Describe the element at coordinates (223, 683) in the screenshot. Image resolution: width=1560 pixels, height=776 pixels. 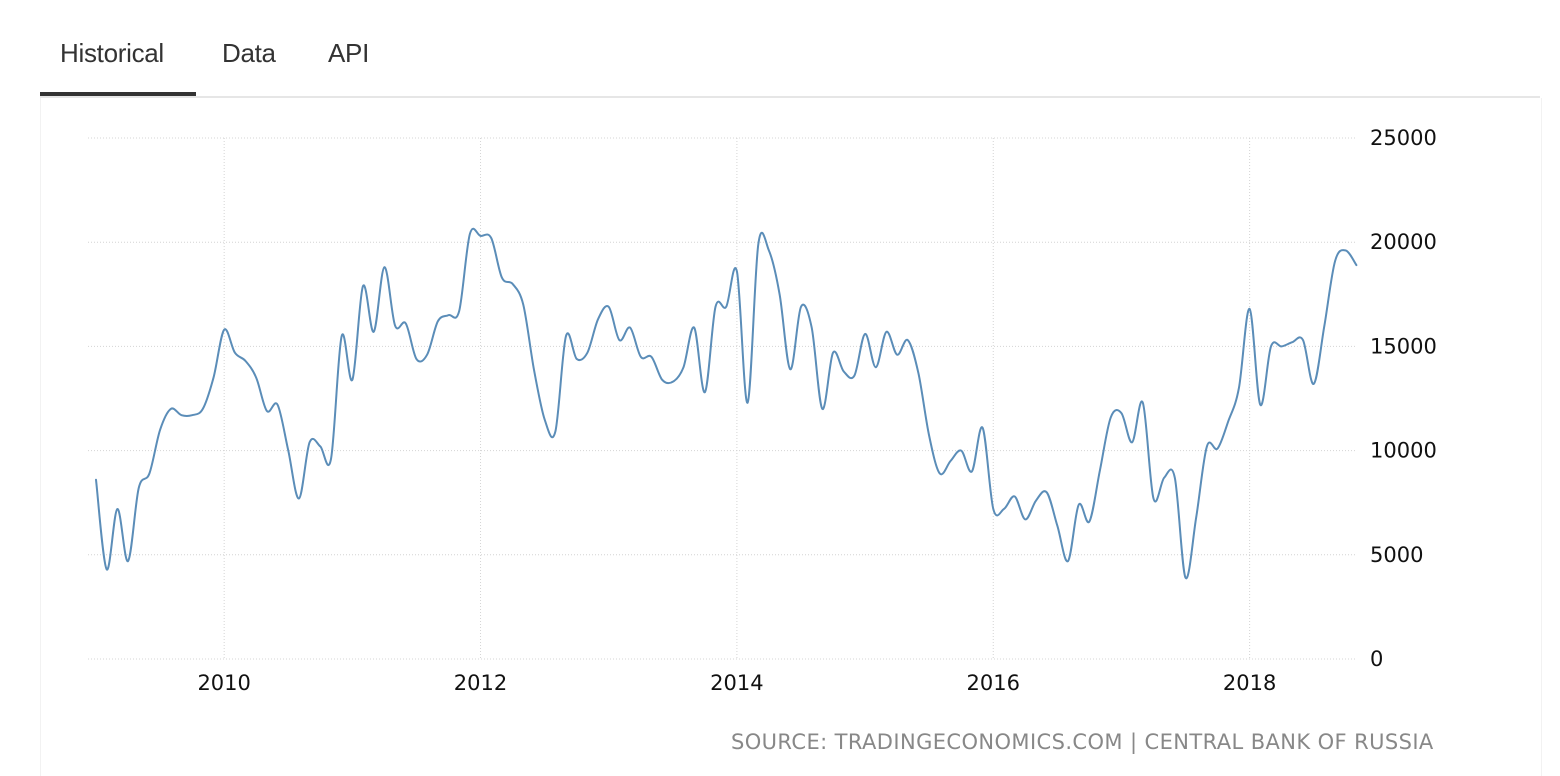
I see `x-tick-label: 2010` at that location.